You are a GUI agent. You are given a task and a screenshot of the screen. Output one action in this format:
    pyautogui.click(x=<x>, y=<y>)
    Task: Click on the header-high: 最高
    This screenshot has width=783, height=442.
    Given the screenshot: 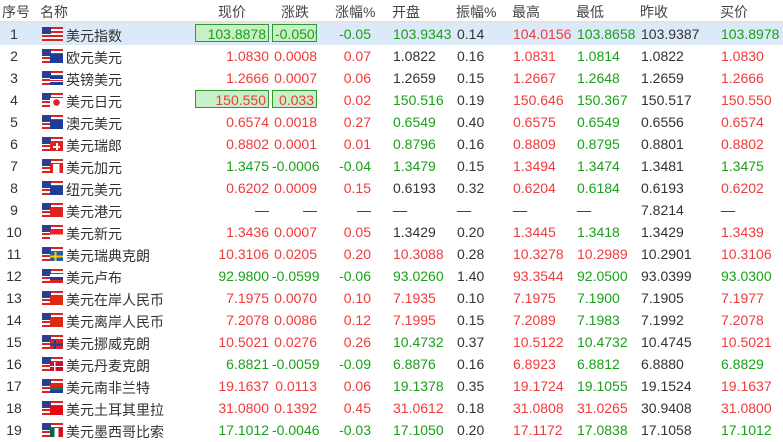 What is the action you would take?
    pyautogui.click(x=526, y=12)
    